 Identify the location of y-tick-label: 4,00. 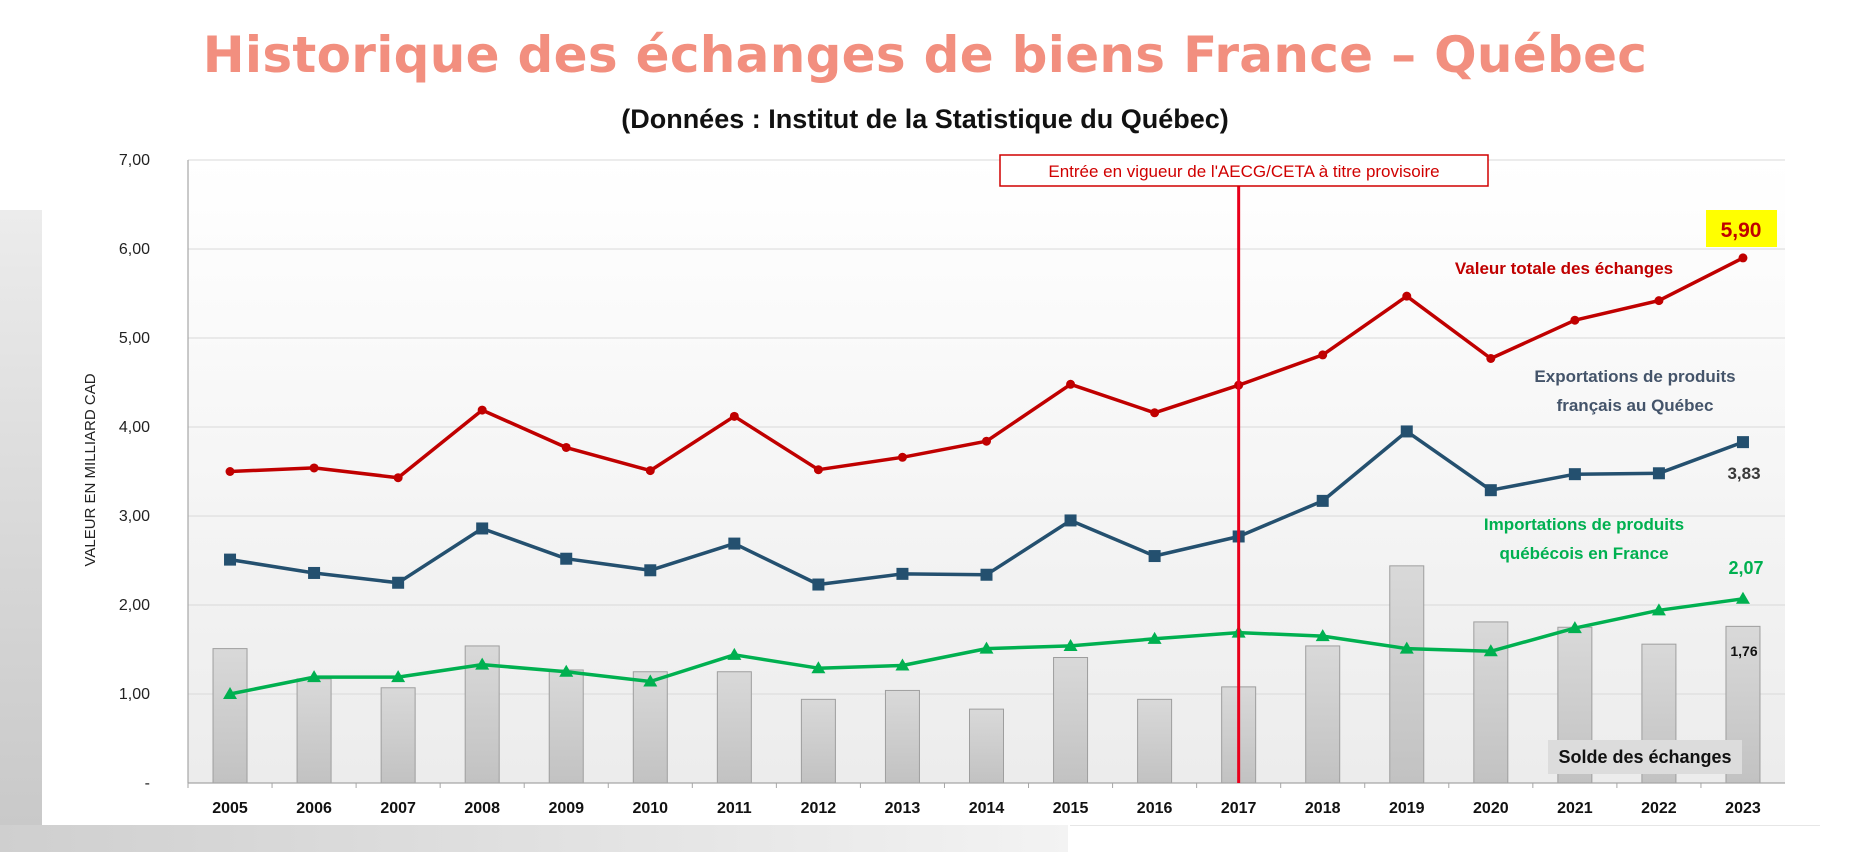
(134, 427).